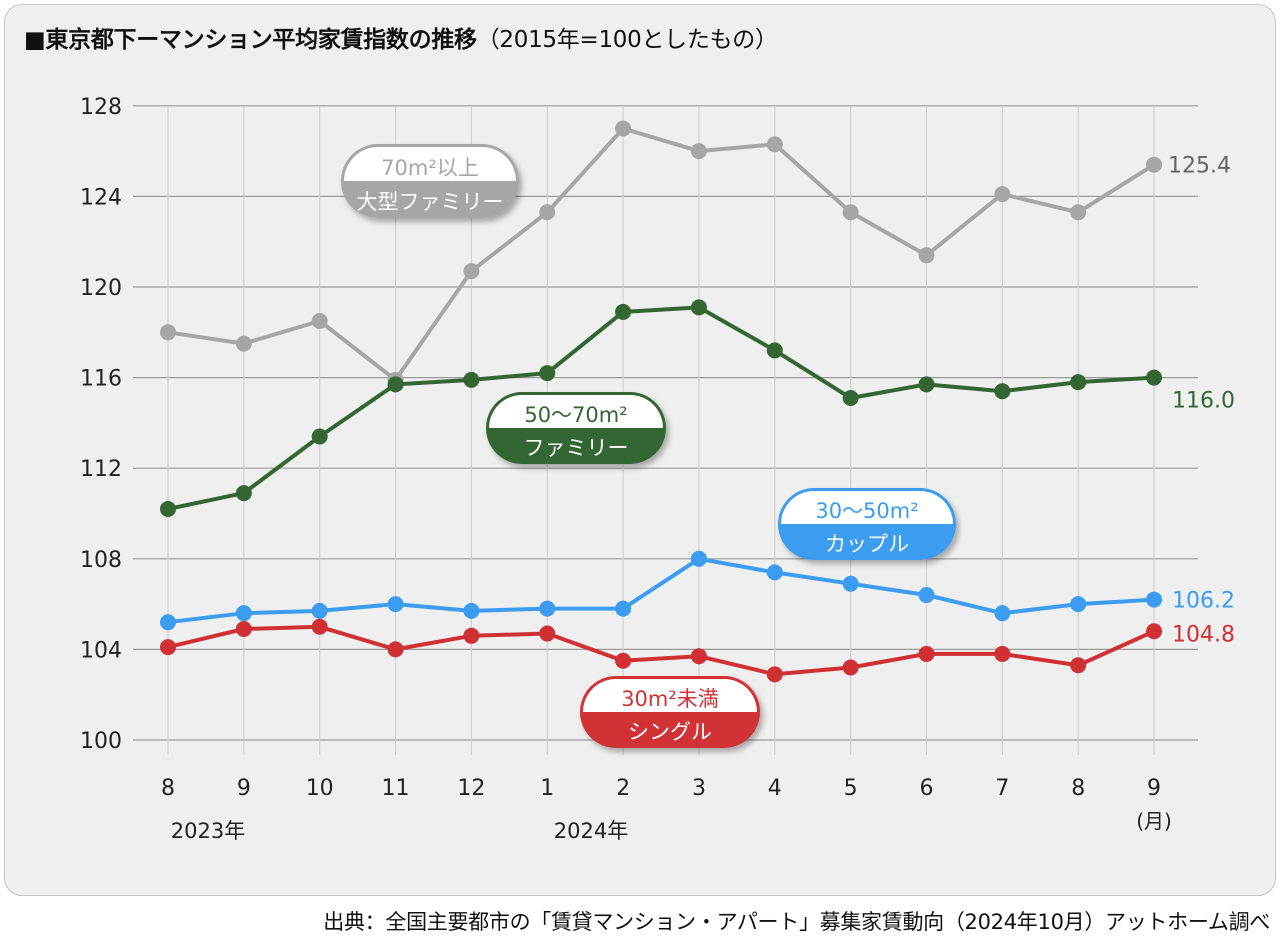  I want to click on callout-bottom-label: シングル, so click(670, 732).